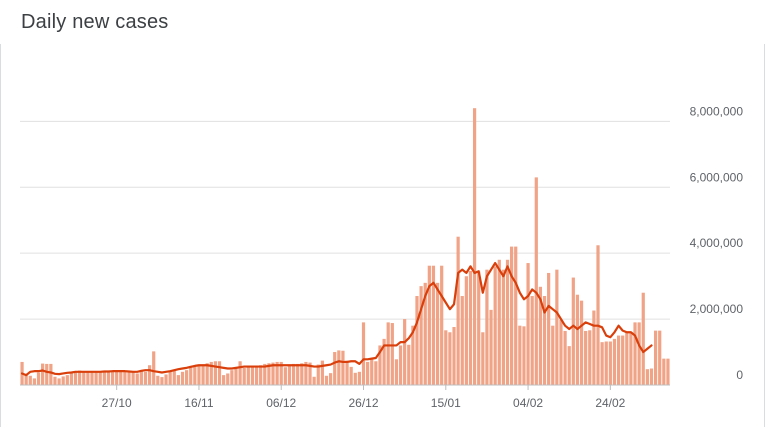  Describe the element at coordinates (739, 375) in the screenshot. I see `y-tick-label: 0` at that location.